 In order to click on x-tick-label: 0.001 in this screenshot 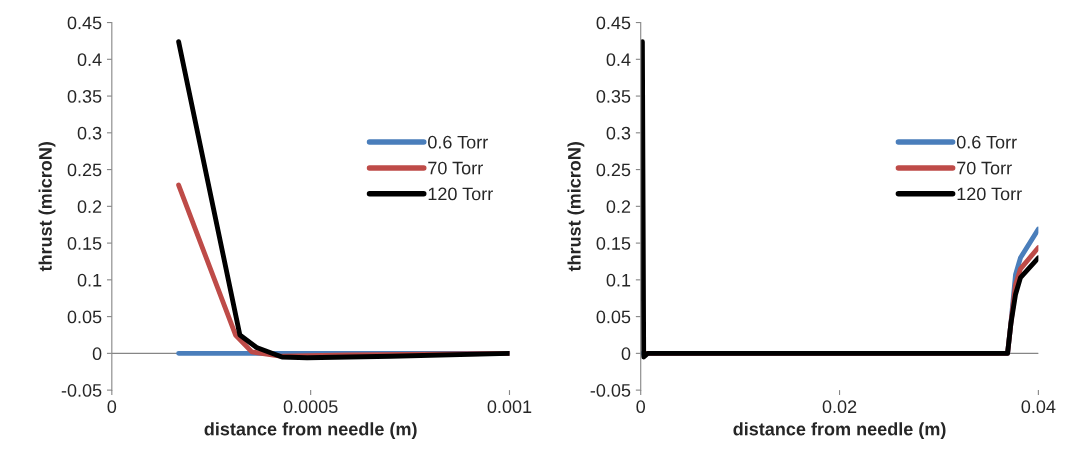, I will do `click(509, 407)`.